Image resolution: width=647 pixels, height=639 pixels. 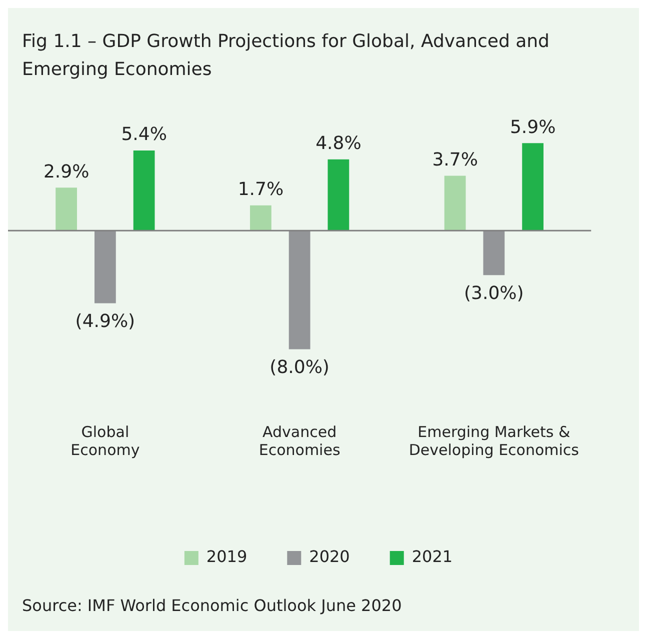 I want to click on legend-label: 2021, so click(x=432, y=556).